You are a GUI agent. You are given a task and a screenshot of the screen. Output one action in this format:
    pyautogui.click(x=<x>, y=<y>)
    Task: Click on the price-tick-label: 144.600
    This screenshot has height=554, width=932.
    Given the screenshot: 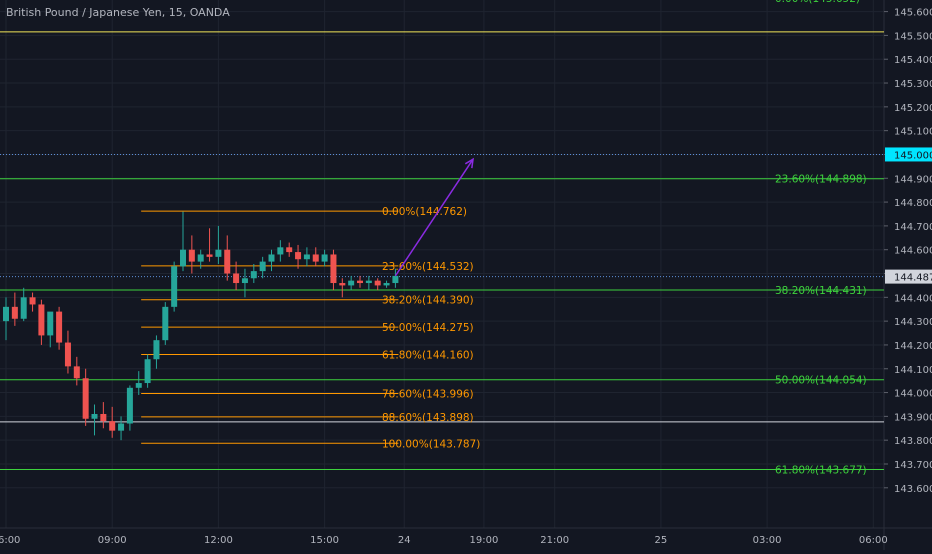 What is the action you would take?
    pyautogui.click(x=913, y=251)
    